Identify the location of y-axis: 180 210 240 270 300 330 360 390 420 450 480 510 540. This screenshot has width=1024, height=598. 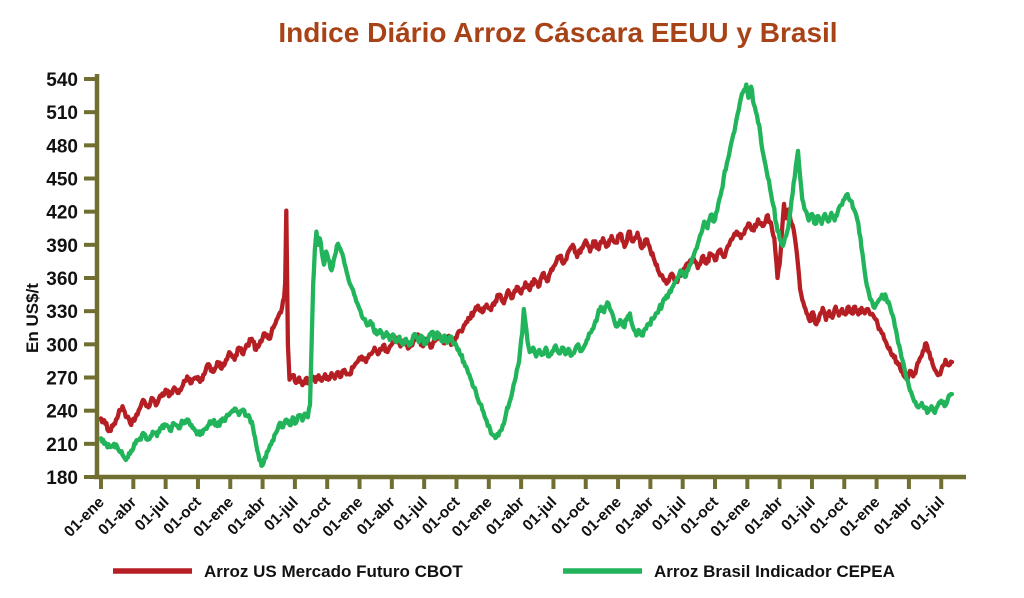
(73, 279).